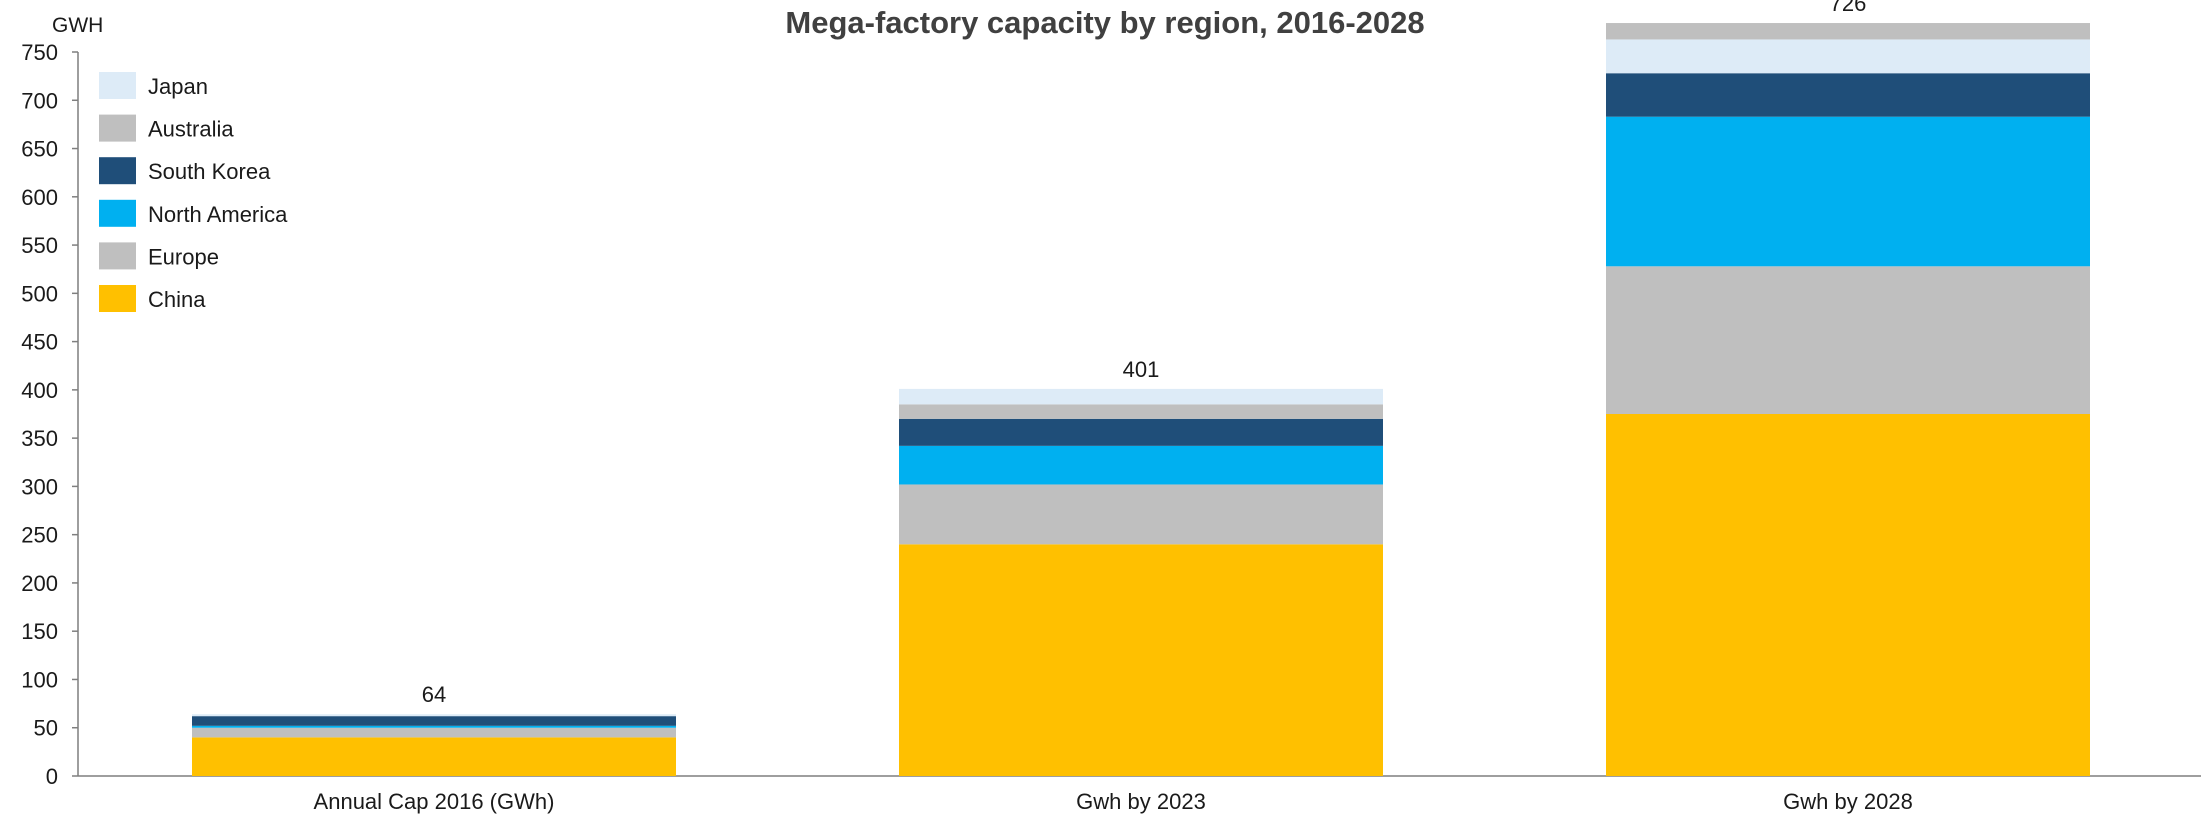 This screenshot has height=816, width=2201. What do you see at coordinates (191, 129) in the screenshot?
I see `legend-label: Australia` at bounding box center [191, 129].